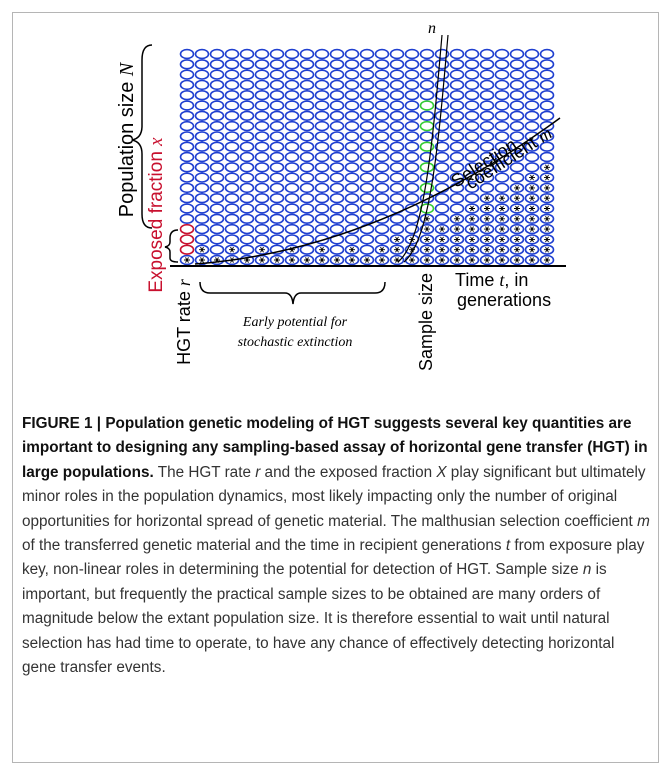 The width and height of the screenshot is (671, 775). What do you see at coordinates (348, 472) in the screenshot?
I see `text: and the exposed fraction` at bounding box center [348, 472].